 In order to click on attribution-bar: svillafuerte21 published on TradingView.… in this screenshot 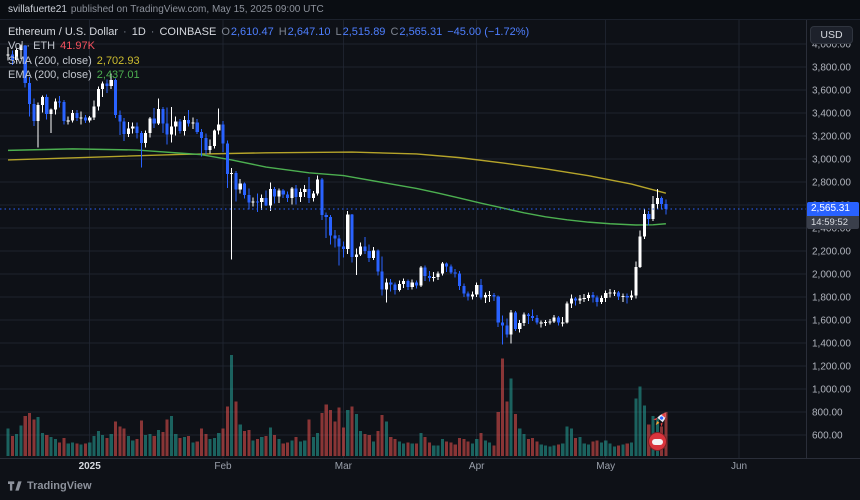, I will do `click(430, 10)`.